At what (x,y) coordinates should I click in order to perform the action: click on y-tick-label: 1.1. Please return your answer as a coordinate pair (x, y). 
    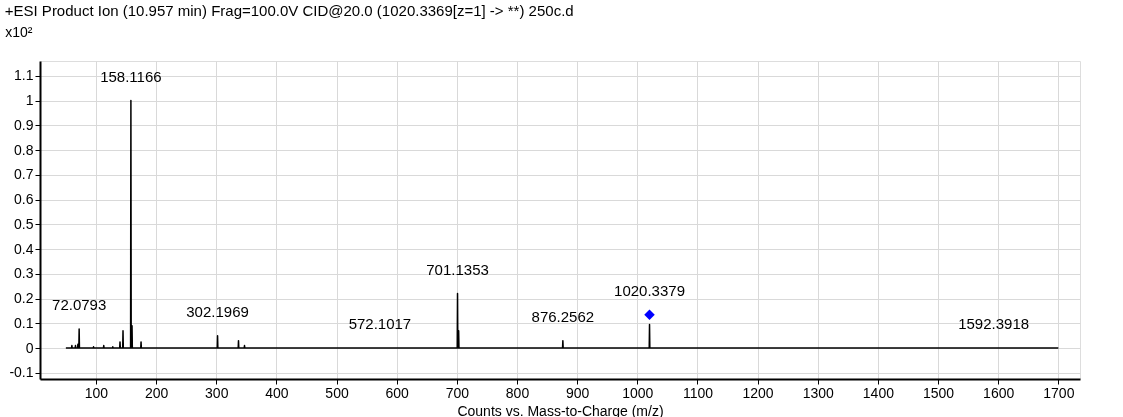
    Looking at the image, I should click on (24, 75).